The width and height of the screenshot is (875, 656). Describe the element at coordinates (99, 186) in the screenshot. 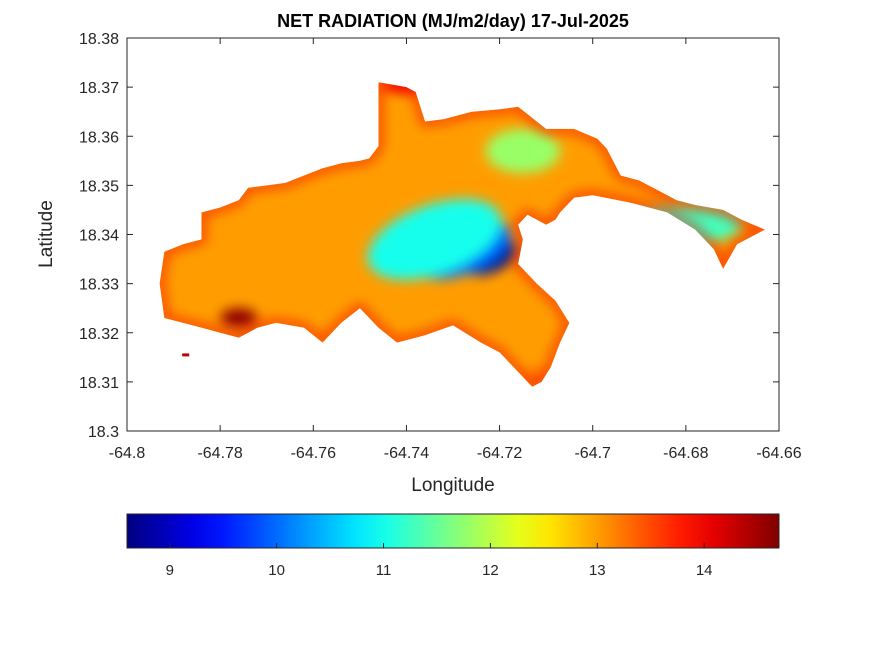

I see `y-tick-label: 18.35` at that location.